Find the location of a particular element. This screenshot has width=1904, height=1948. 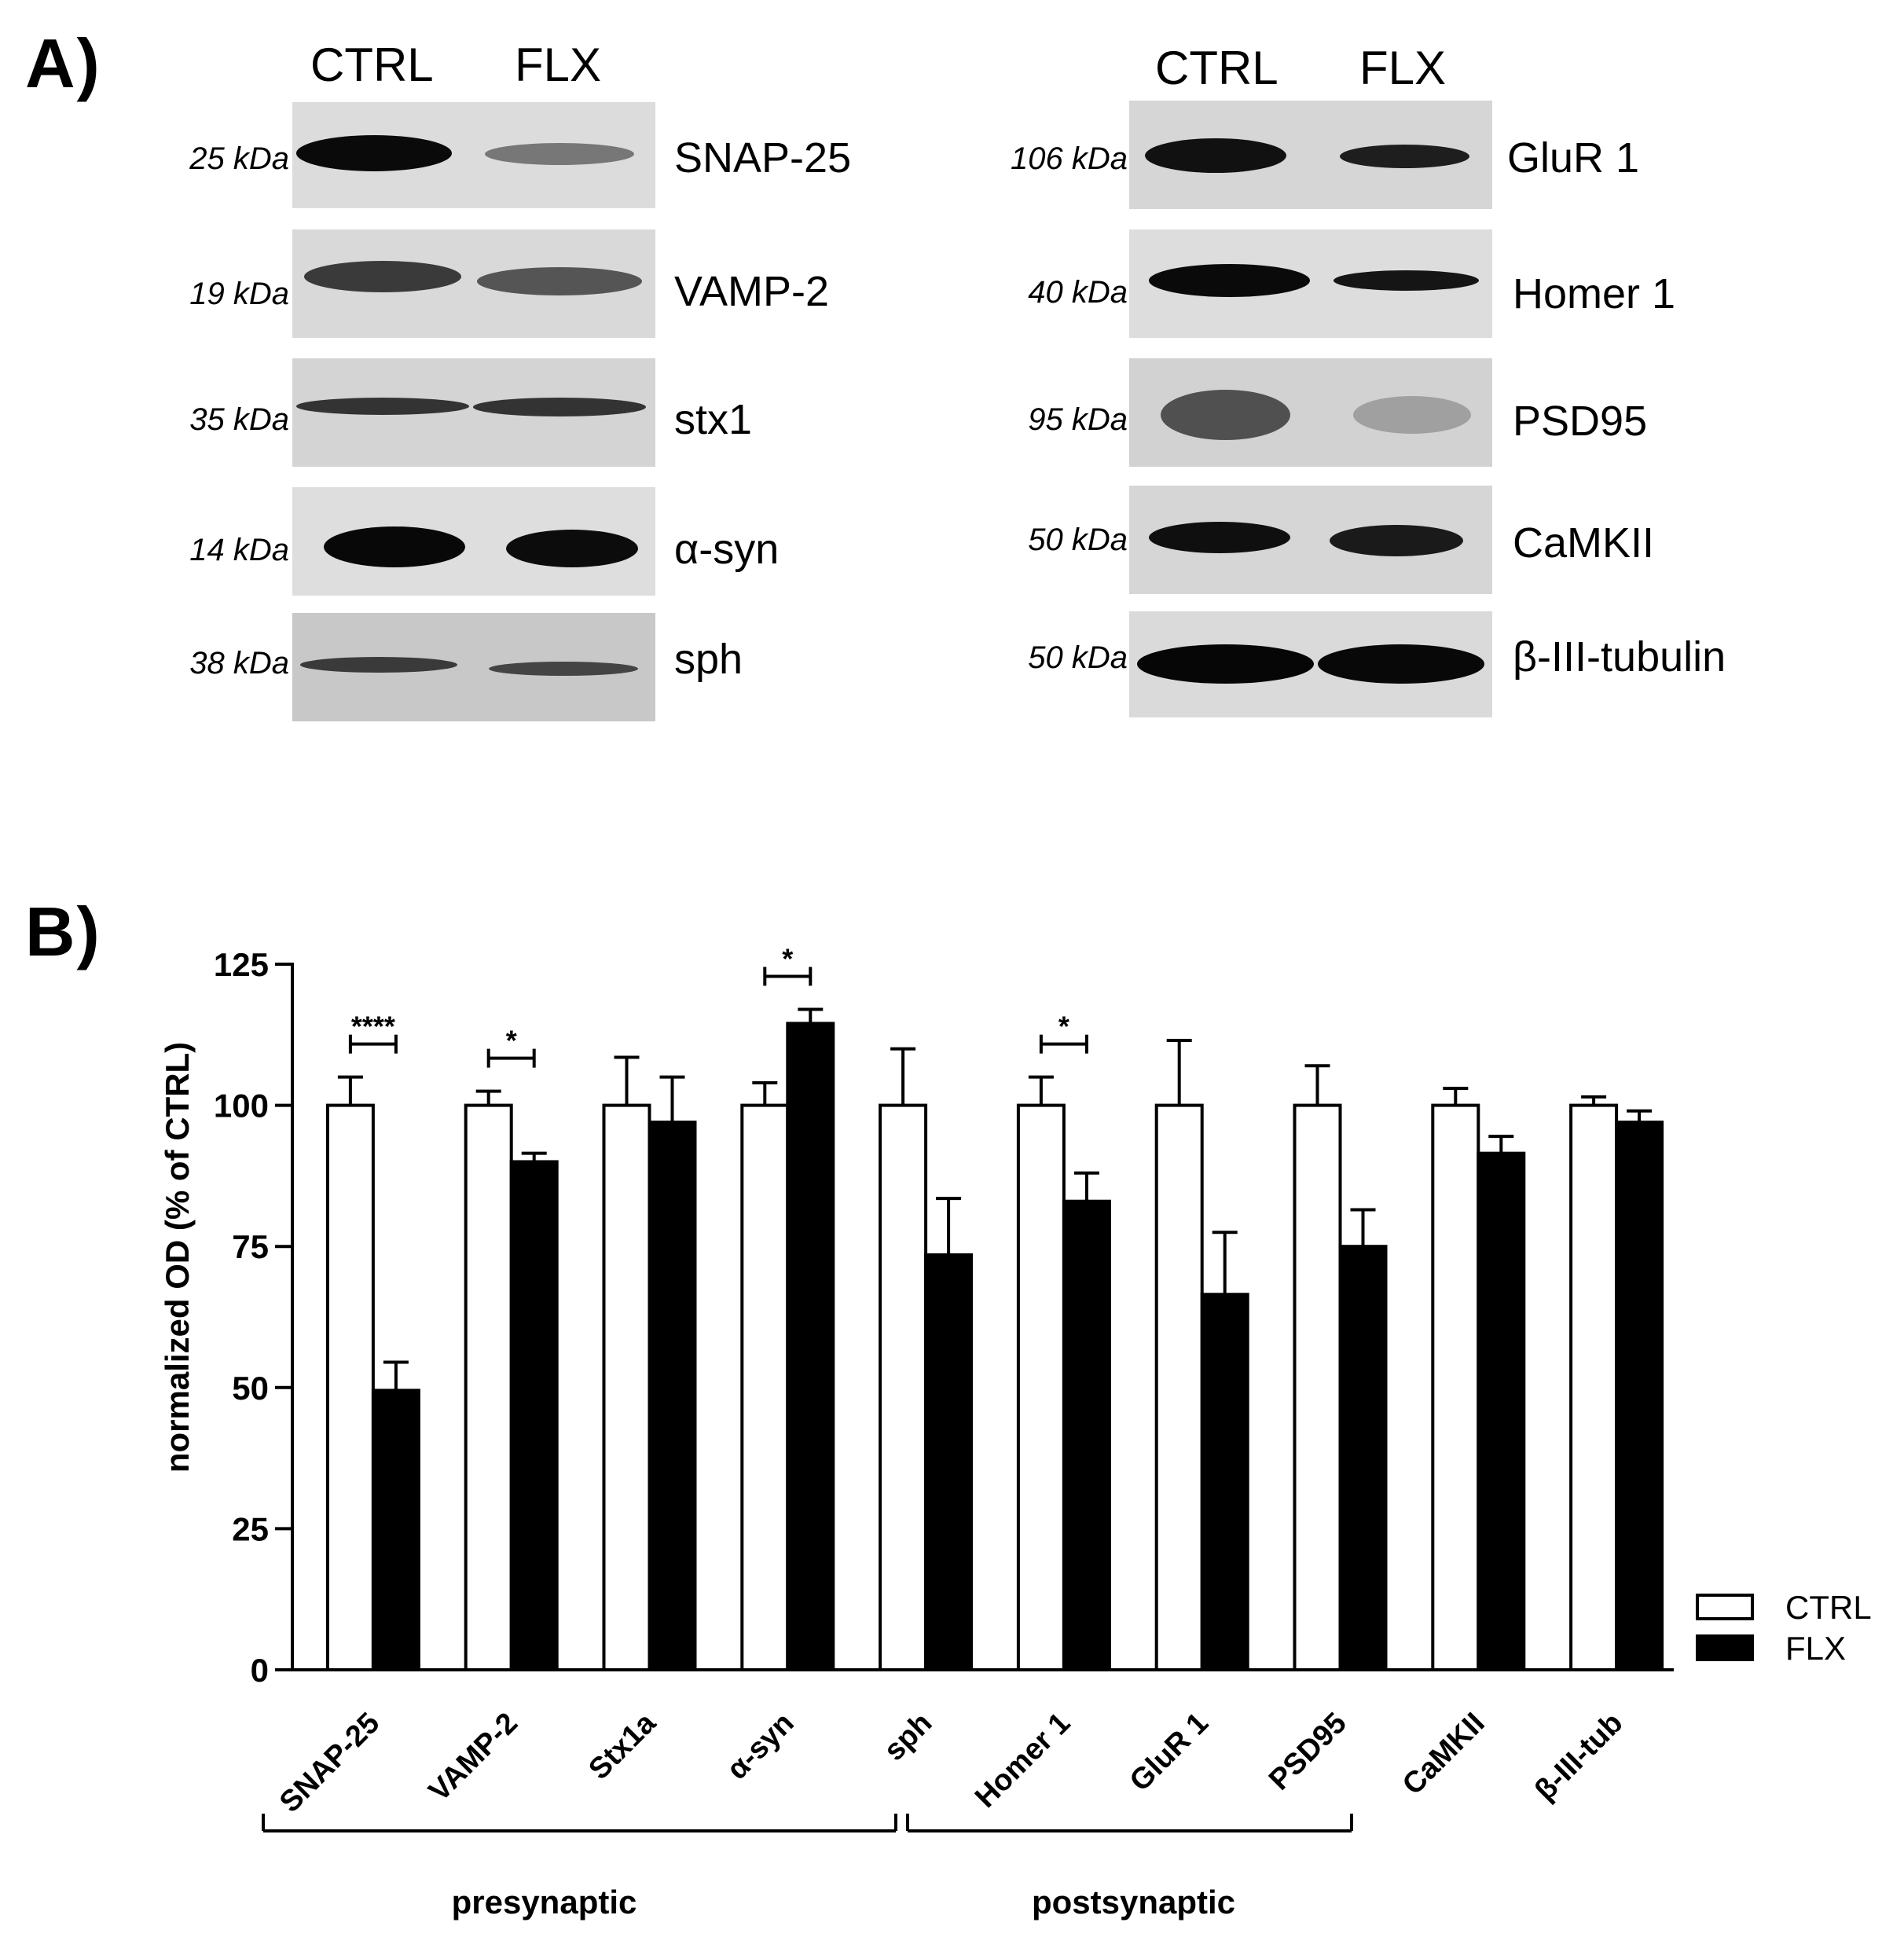

group-label: presynaptic is located at coordinates (544, 1902).